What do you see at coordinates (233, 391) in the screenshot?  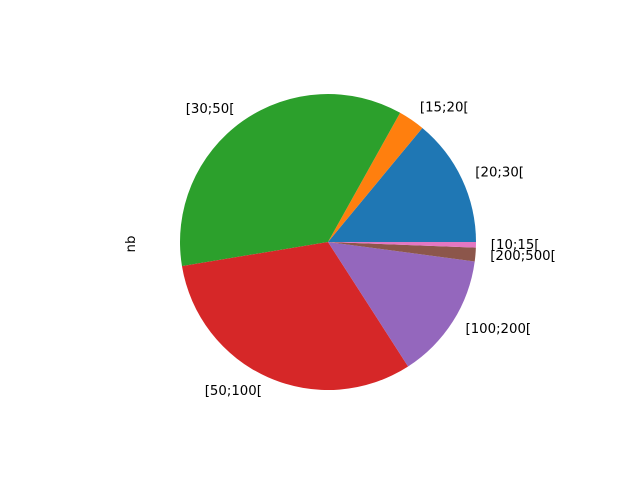 I see `pie-label-50-100: [50;100[` at bounding box center [233, 391].